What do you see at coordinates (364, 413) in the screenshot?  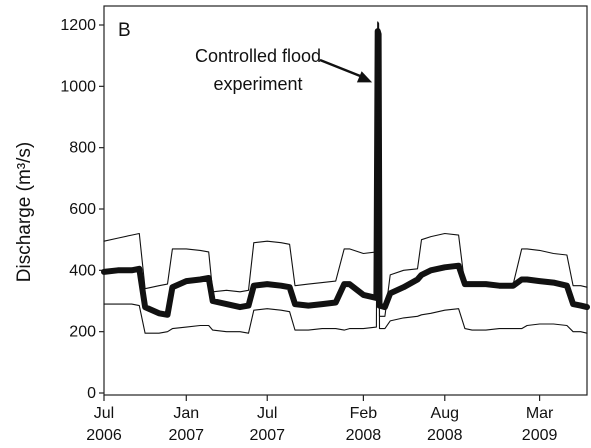 I see `x-tick-label-month: Feb` at bounding box center [364, 413].